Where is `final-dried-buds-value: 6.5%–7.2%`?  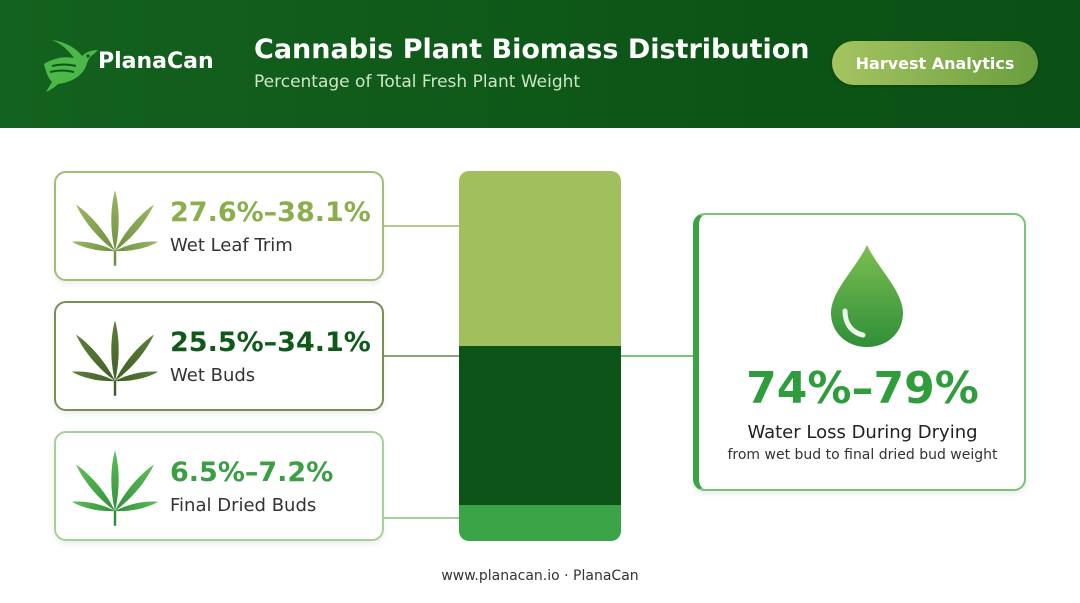 final-dried-buds-value: 6.5%–7.2% is located at coordinates (252, 472).